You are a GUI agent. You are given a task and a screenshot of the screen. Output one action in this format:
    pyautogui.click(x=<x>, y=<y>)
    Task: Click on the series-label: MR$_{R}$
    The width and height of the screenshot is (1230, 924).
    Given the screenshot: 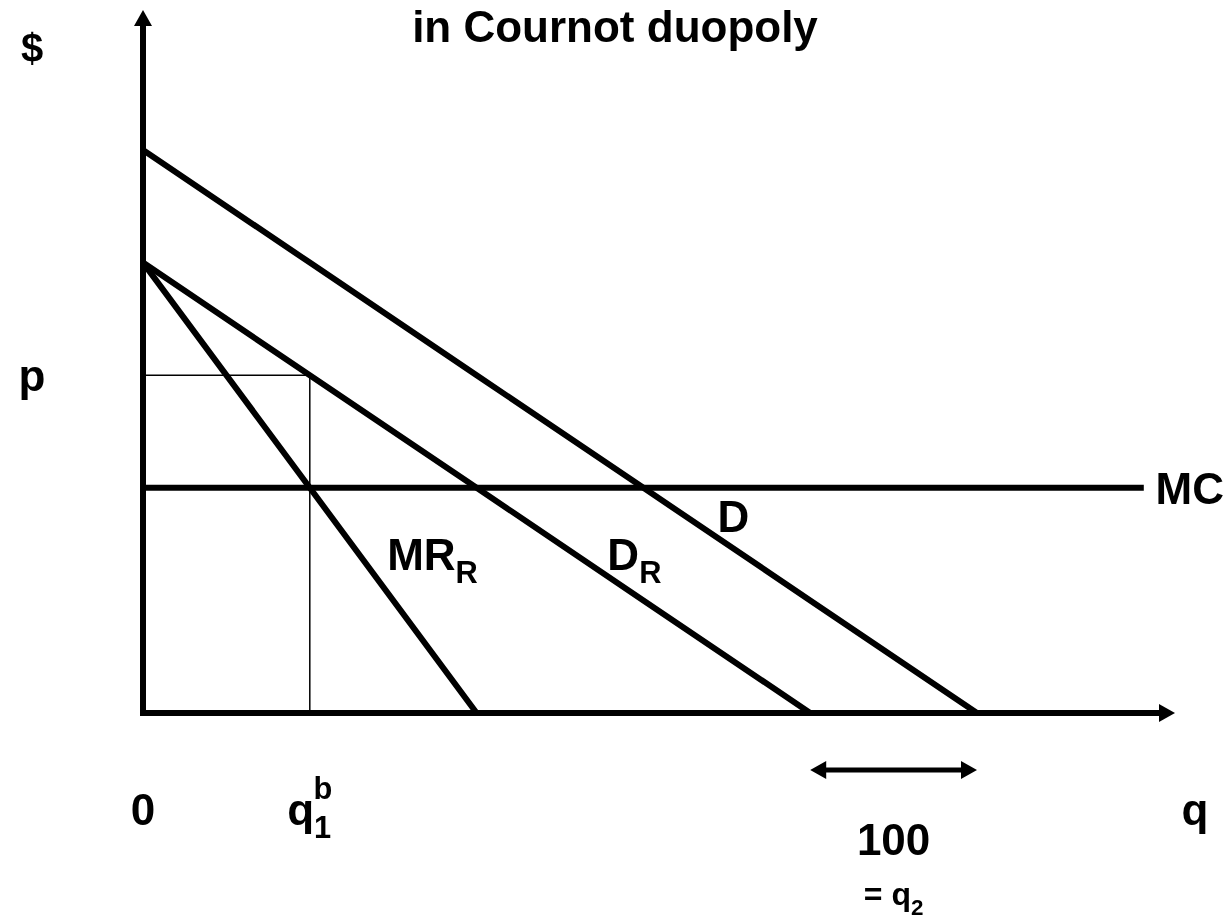 What is the action you would take?
    pyautogui.click(x=432, y=560)
    